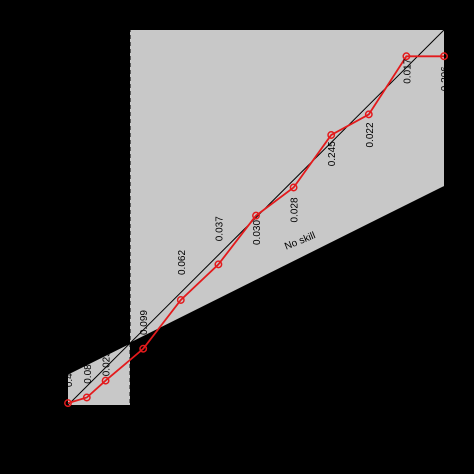 Image resolution: width=474 pixels, height=474 pixels. I want to click on sample-size-label: 0.087, so click(88, 370).